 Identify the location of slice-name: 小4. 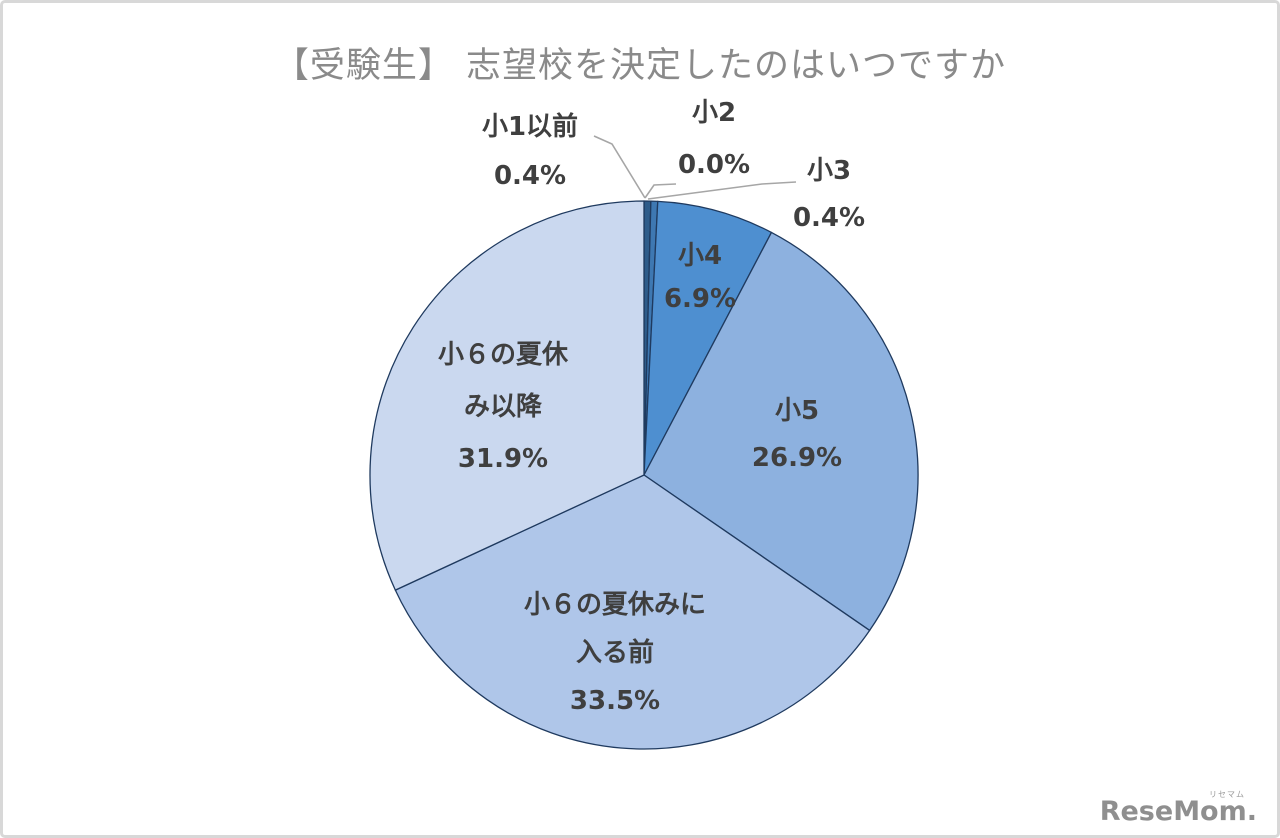
(700, 256).